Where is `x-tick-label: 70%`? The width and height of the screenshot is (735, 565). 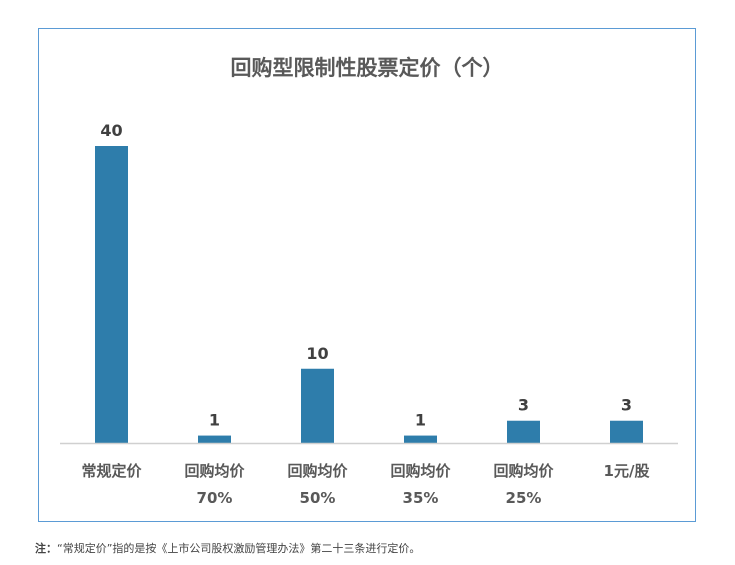 x-tick-label: 70% is located at coordinates (215, 498).